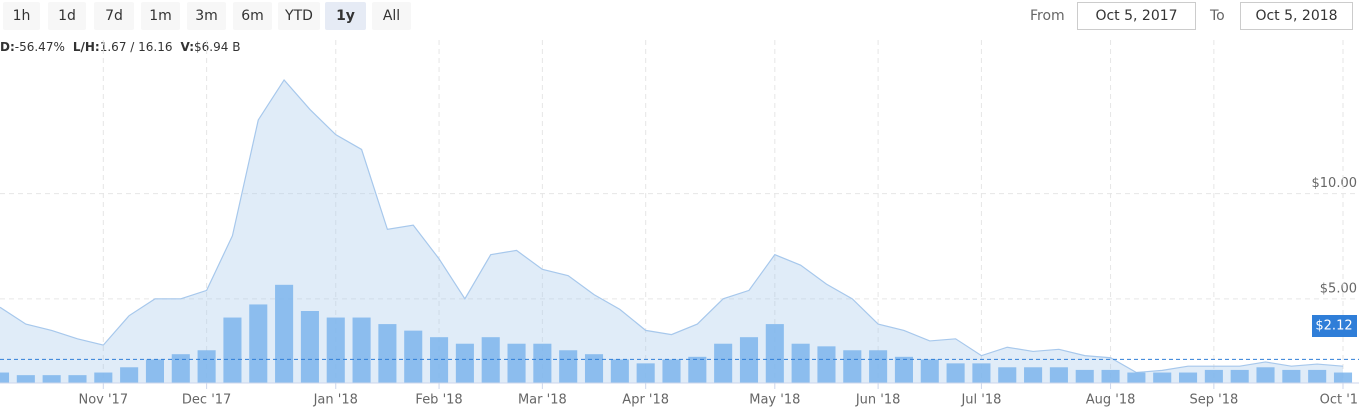 This screenshot has width=1359, height=411. Describe the element at coordinates (1335, 183) in the screenshot. I see `y-tick-label: $10.00` at that location.